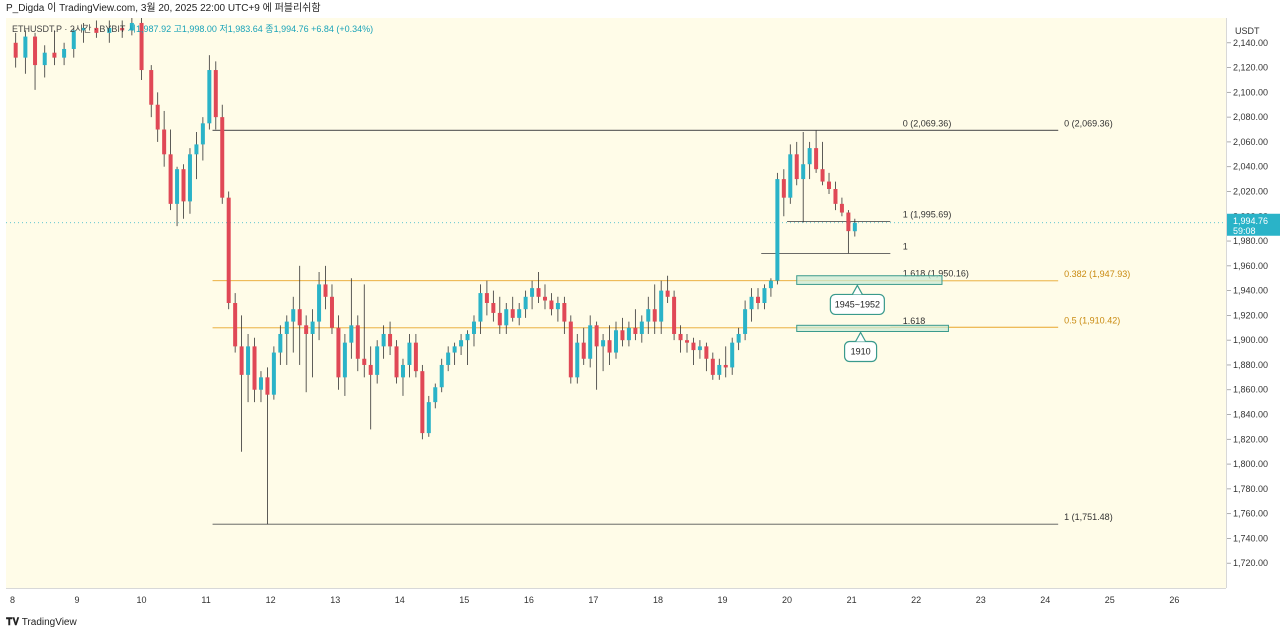 This screenshot has height=634, width=1280. Describe the element at coordinates (1250, 315) in the screenshot. I see `price-tick-label: 1,920.00` at that location.